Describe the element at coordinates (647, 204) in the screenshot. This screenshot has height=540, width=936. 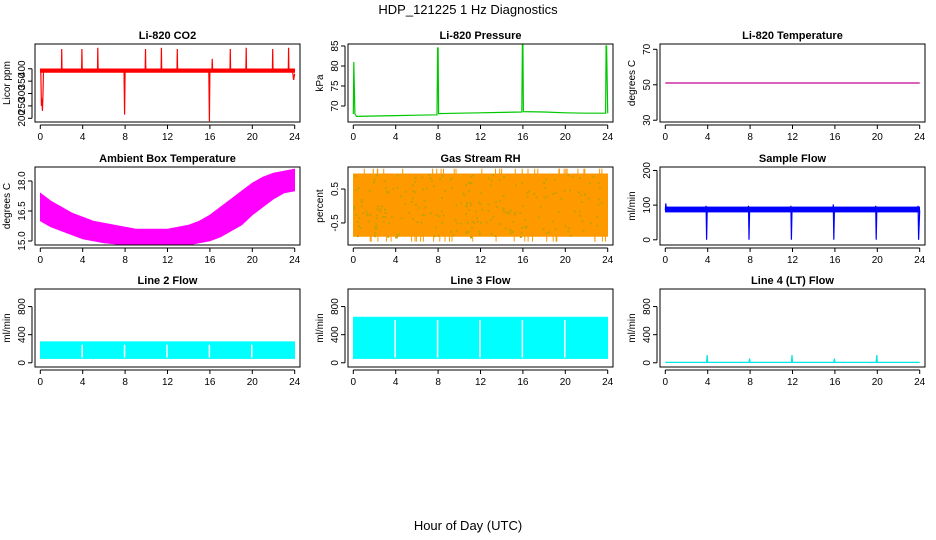
I see `y-tick-label: 100` at that location.